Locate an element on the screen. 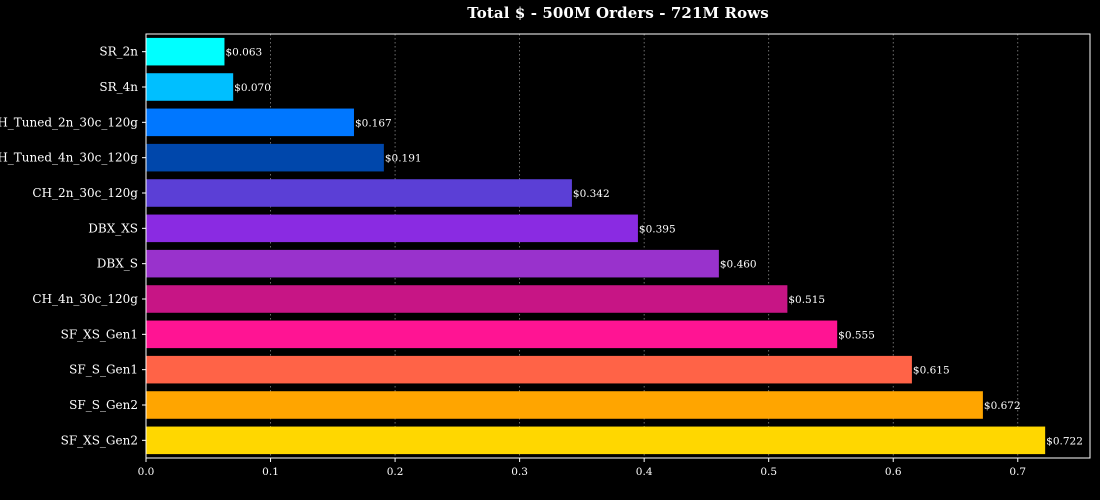 This screenshot has width=1100, height=500. bar-value-label: $0.460 is located at coordinates (738, 265).